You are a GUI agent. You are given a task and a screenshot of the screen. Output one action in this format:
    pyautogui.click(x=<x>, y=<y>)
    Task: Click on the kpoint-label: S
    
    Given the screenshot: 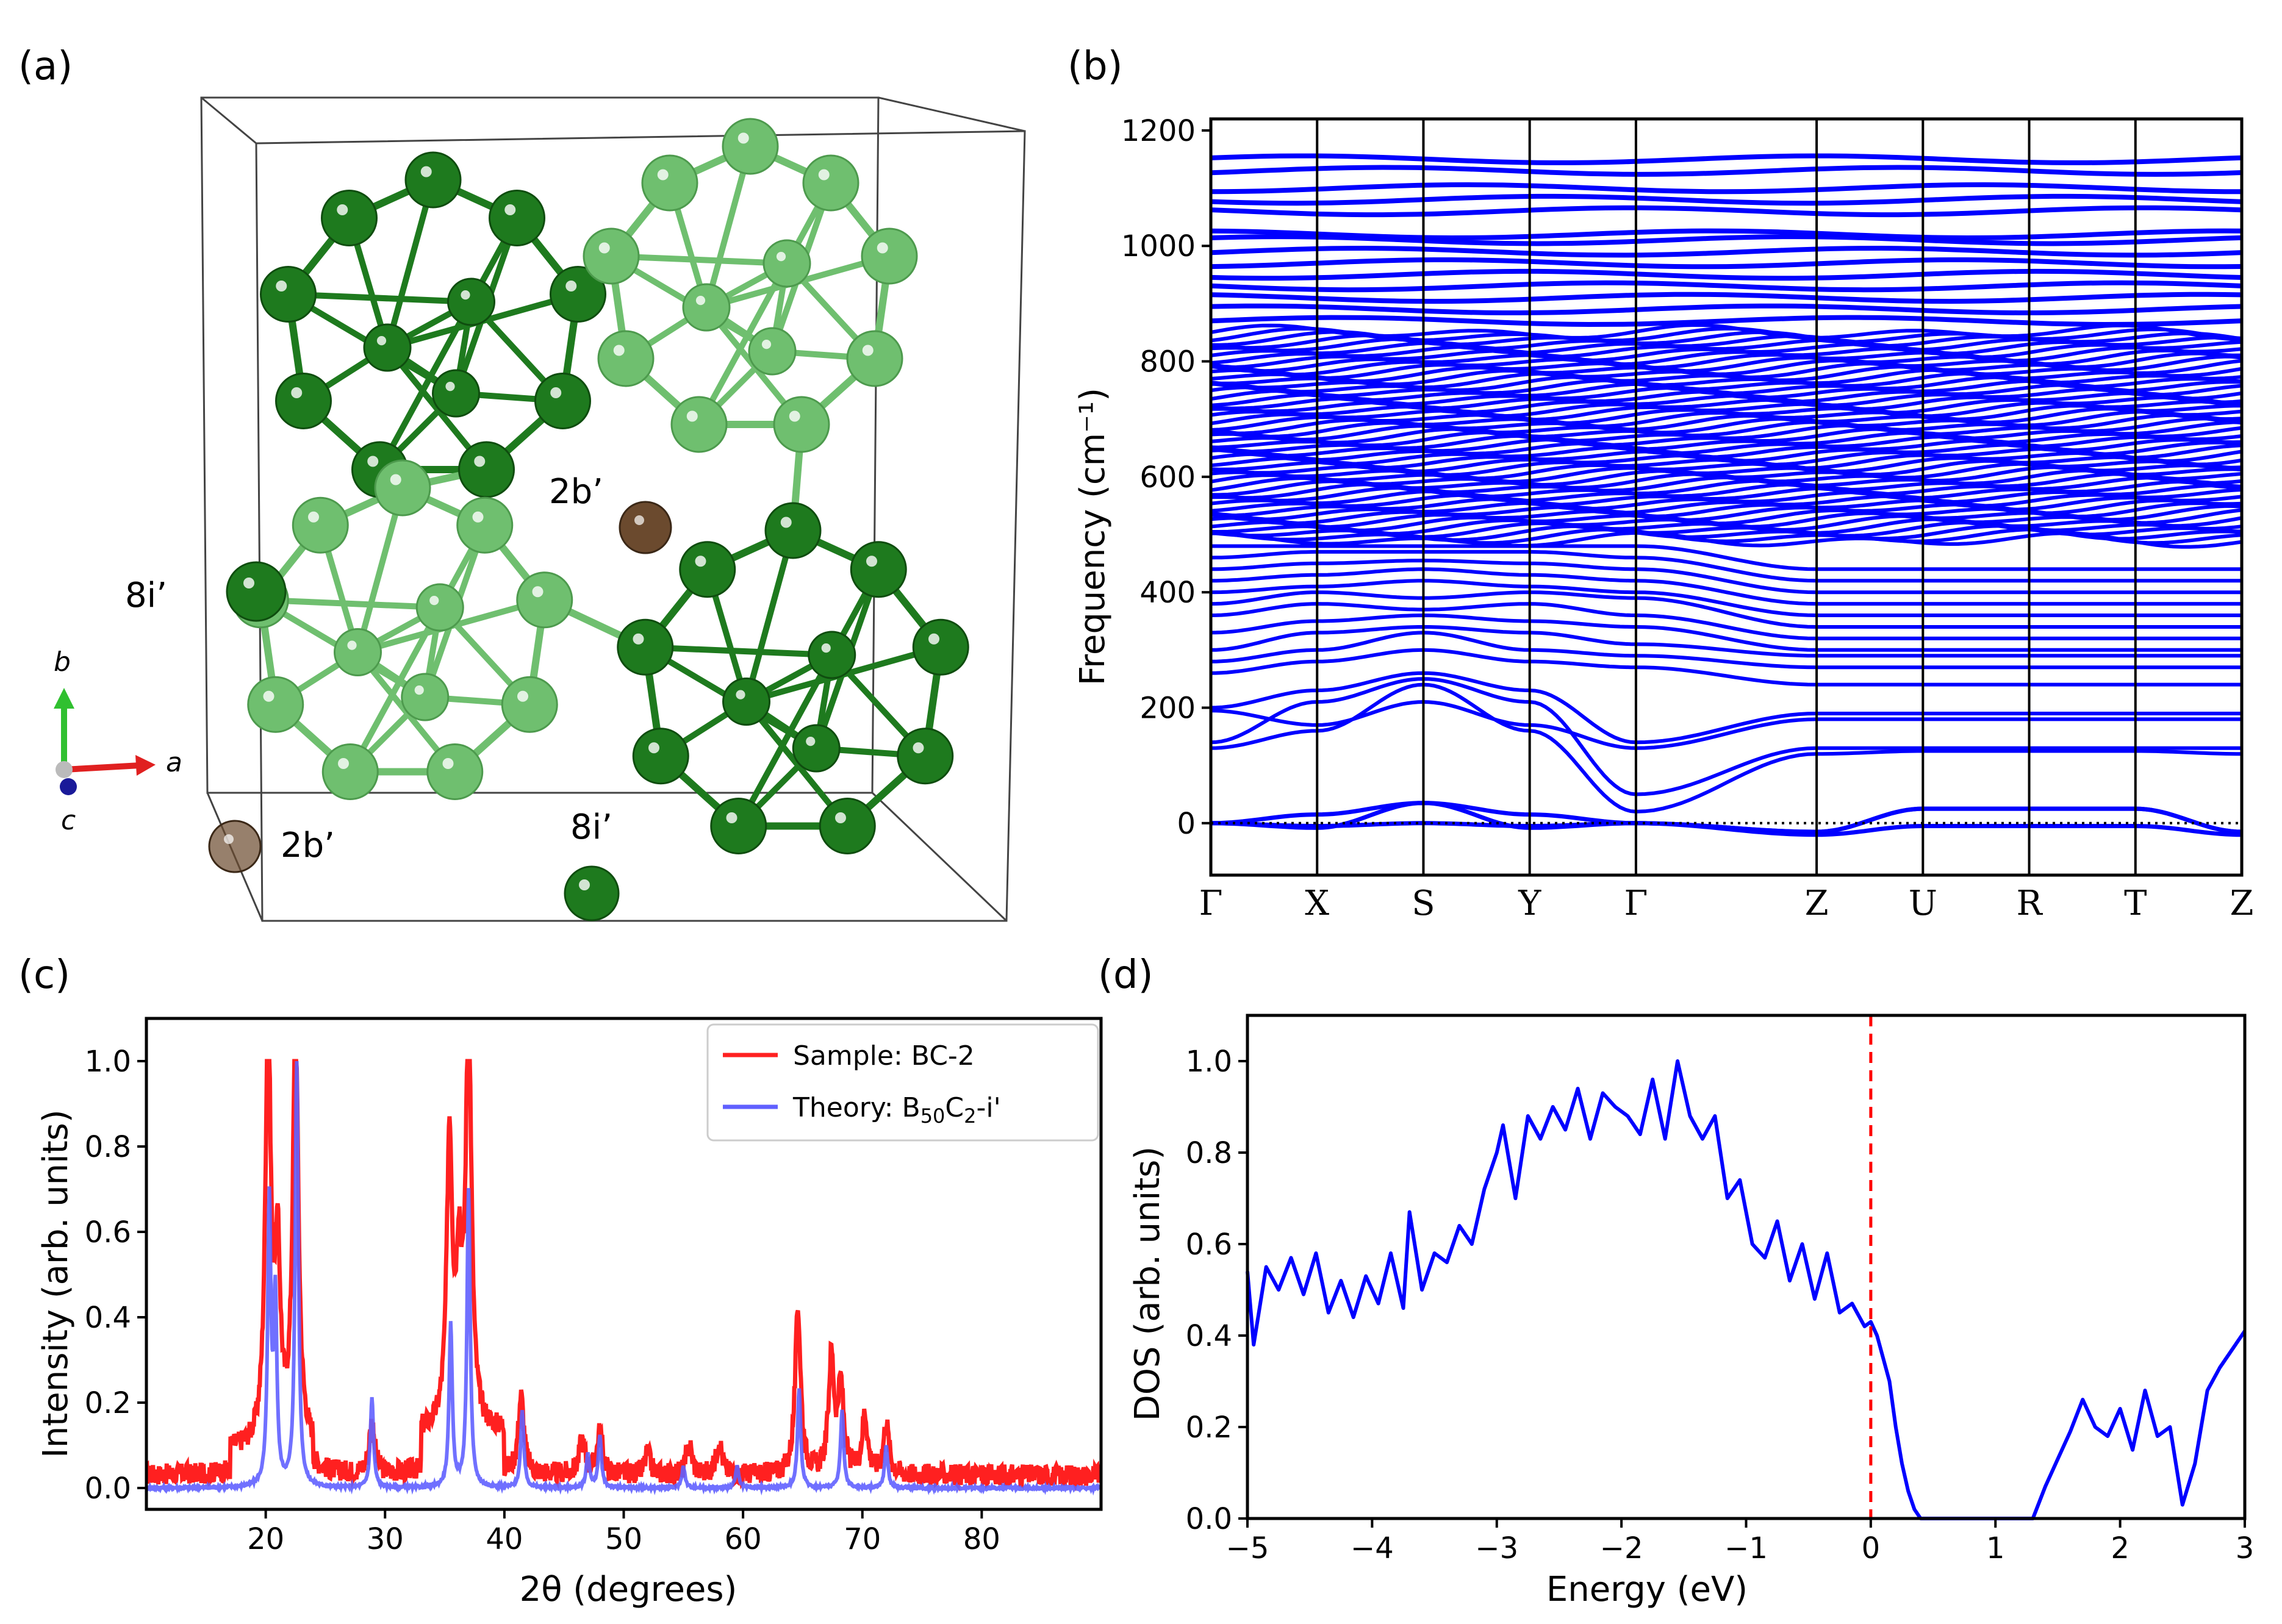 What is the action you would take?
    pyautogui.click(x=1424, y=903)
    